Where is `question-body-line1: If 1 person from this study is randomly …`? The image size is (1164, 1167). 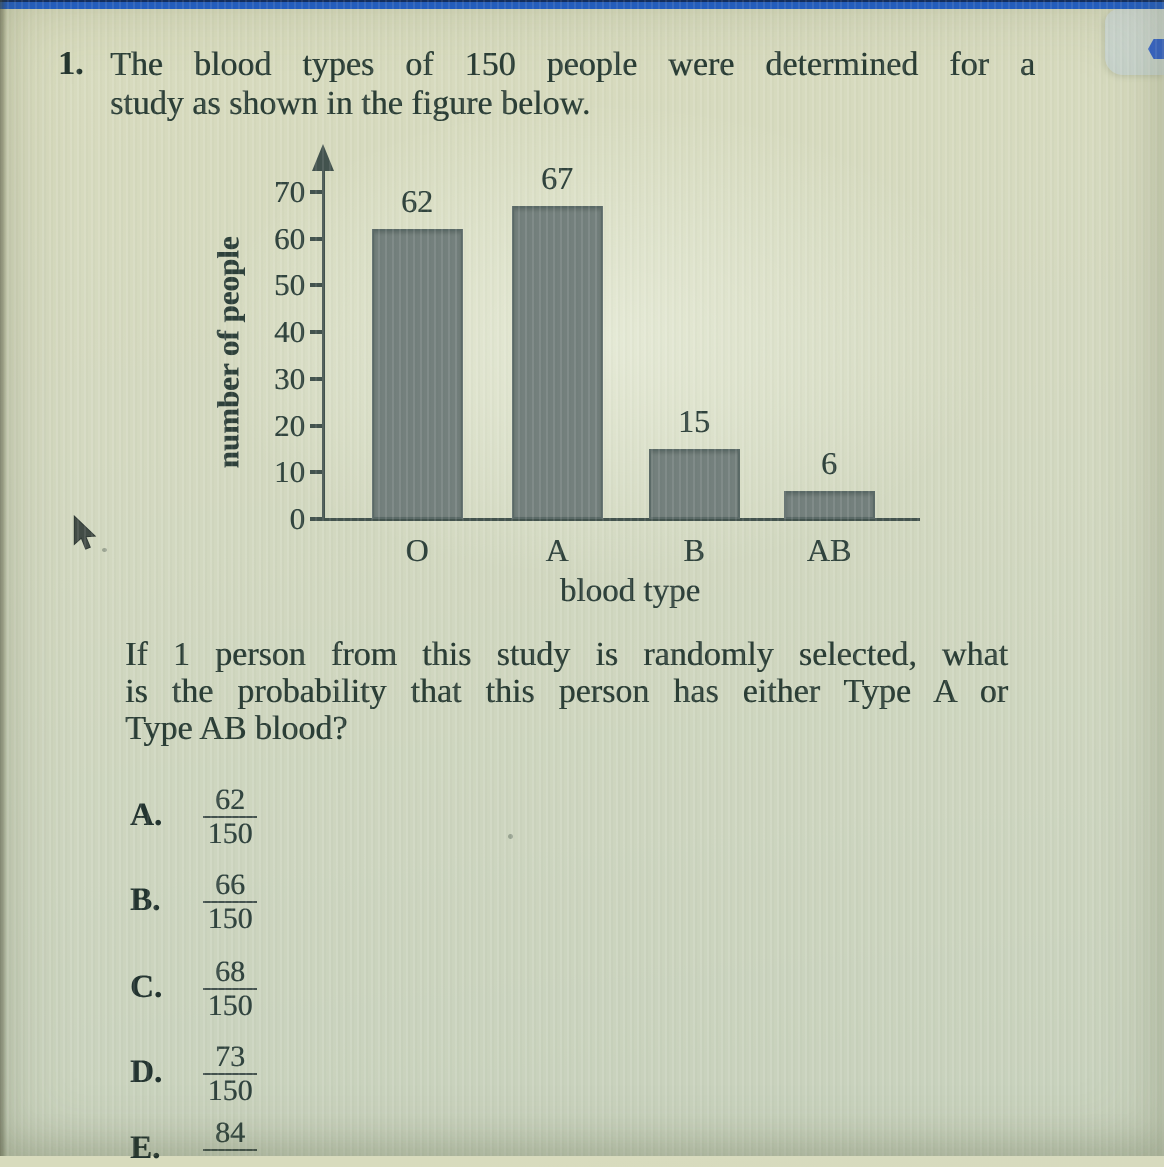 question-body-line1: If 1 person from this study is randomly … is located at coordinates (566, 654).